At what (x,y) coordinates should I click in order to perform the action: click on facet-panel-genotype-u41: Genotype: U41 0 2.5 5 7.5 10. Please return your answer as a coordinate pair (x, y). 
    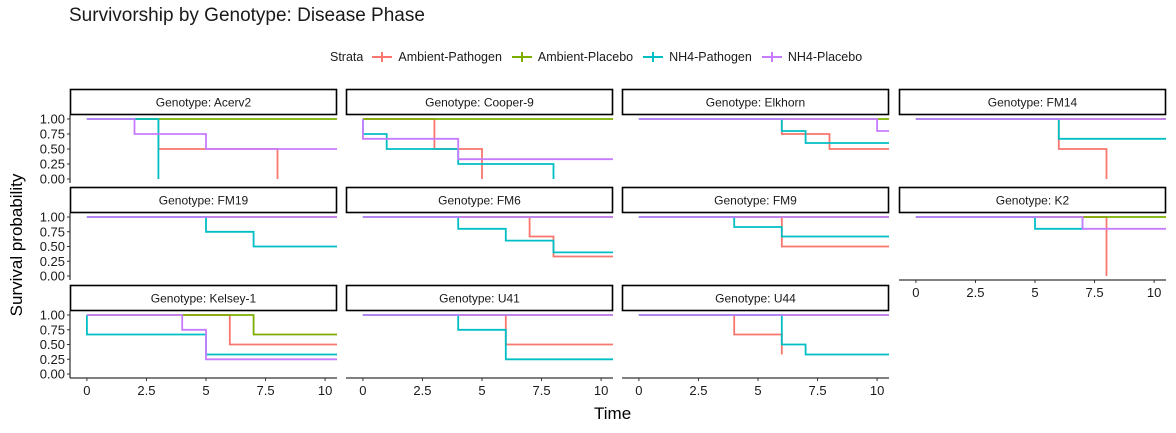
    Looking at the image, I should click on (479, 341).